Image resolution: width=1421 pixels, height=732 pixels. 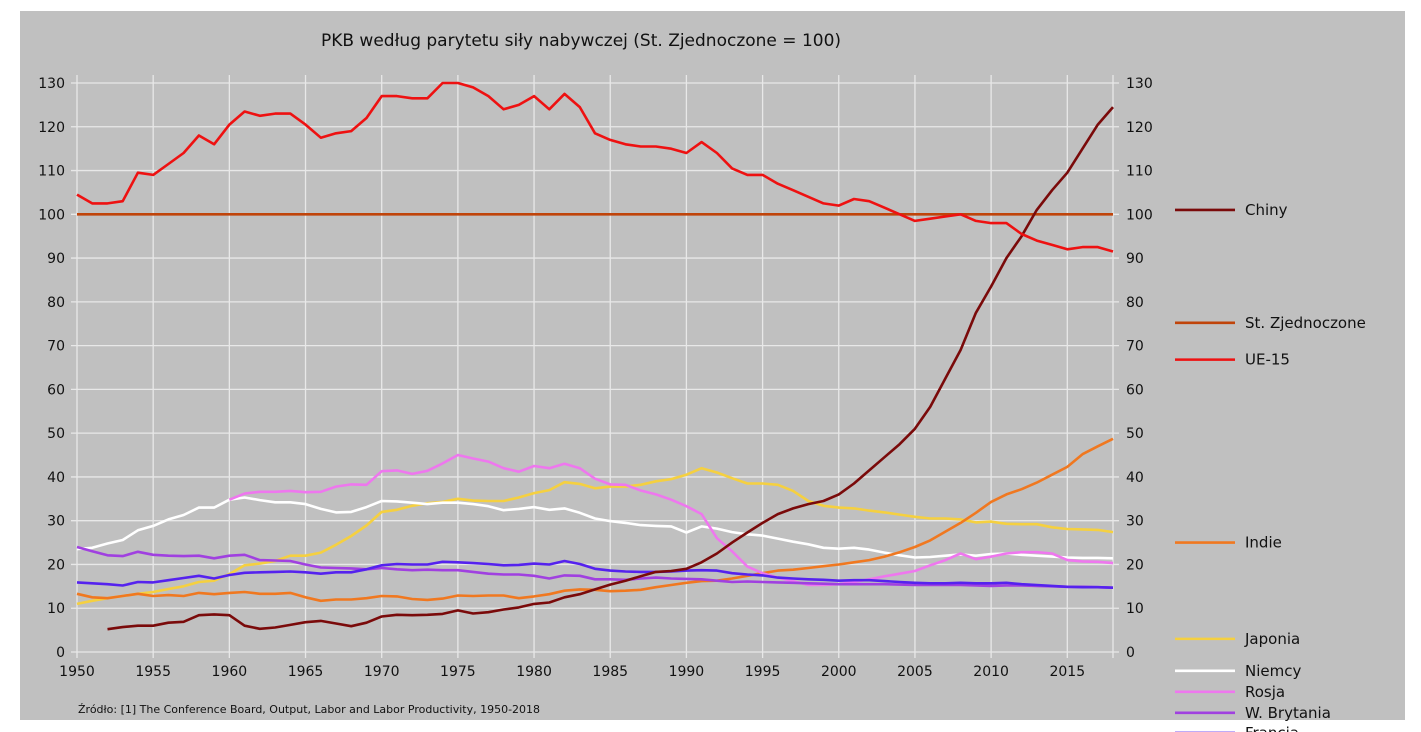 What do you see at coordinates (51, 84) in the screenshot?
I see `y-tick-label-left: 130` at bounding box center [51, 84].